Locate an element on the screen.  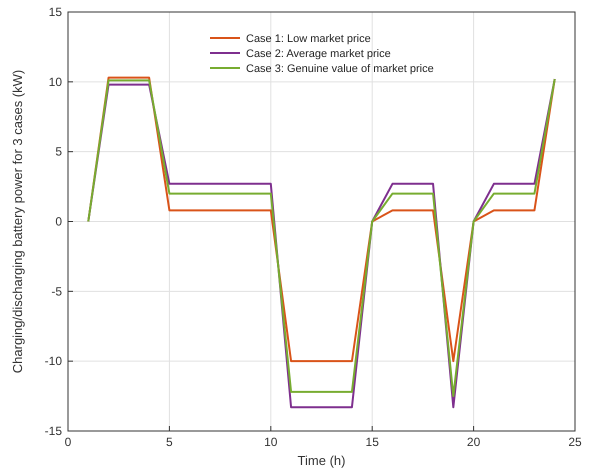
x-tick-label: 20 is located at coordinates (473, 442).